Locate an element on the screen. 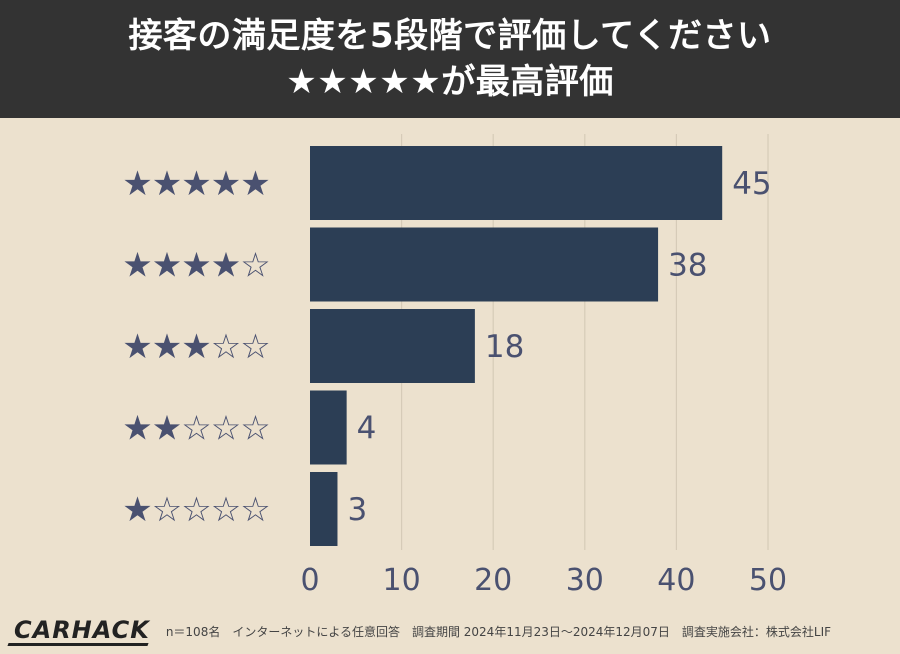 The height and width of the screenshot is (654, 900). value-label: 4 is located at coordinates (367, 429).